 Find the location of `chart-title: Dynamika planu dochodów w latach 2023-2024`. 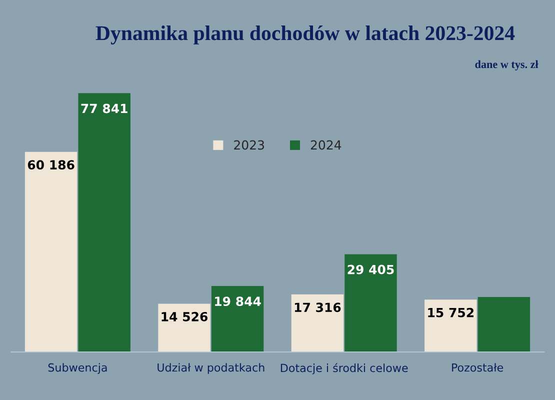

chart-title: Dynamika planu dochodów w latach 2023-2024 is located at coordinates (305, 35).